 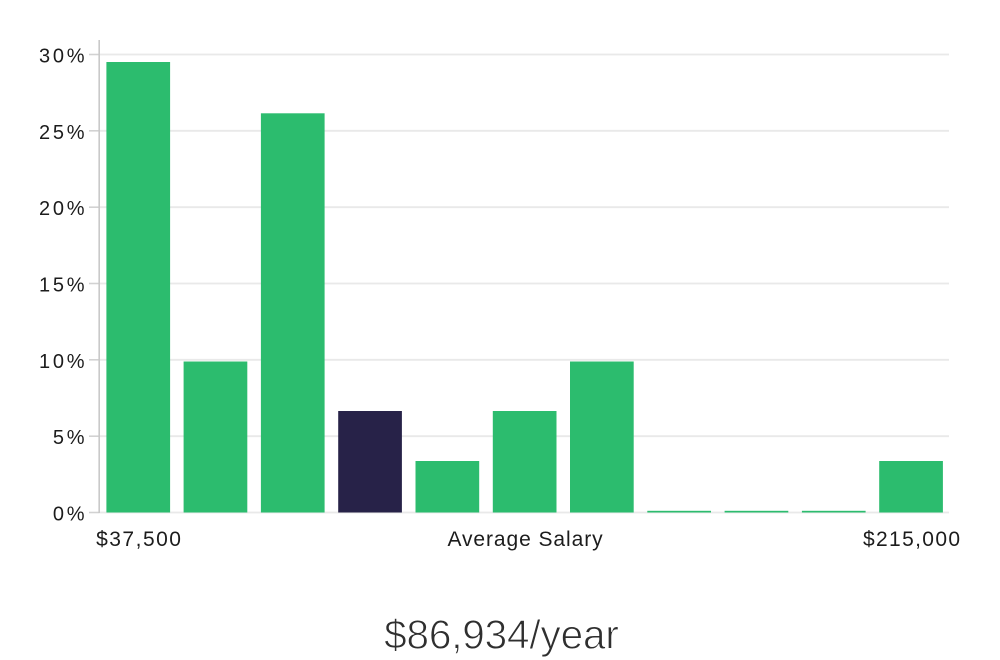 I want to click on svg-text: 10%, so click(x=63, y=362).